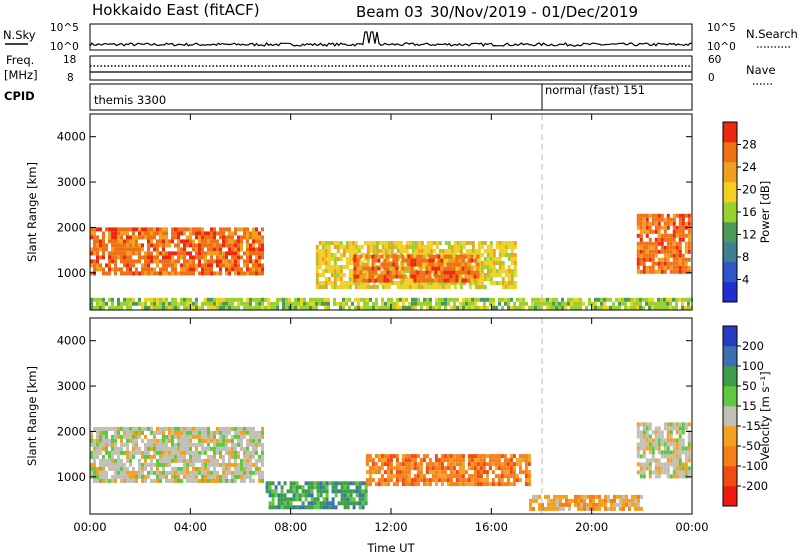 This screenshot has height=554, width=800. What do you see at coordinates (391, 261) in the screenshot?
I see `power-heatmap` at bounding box center [391, 261].